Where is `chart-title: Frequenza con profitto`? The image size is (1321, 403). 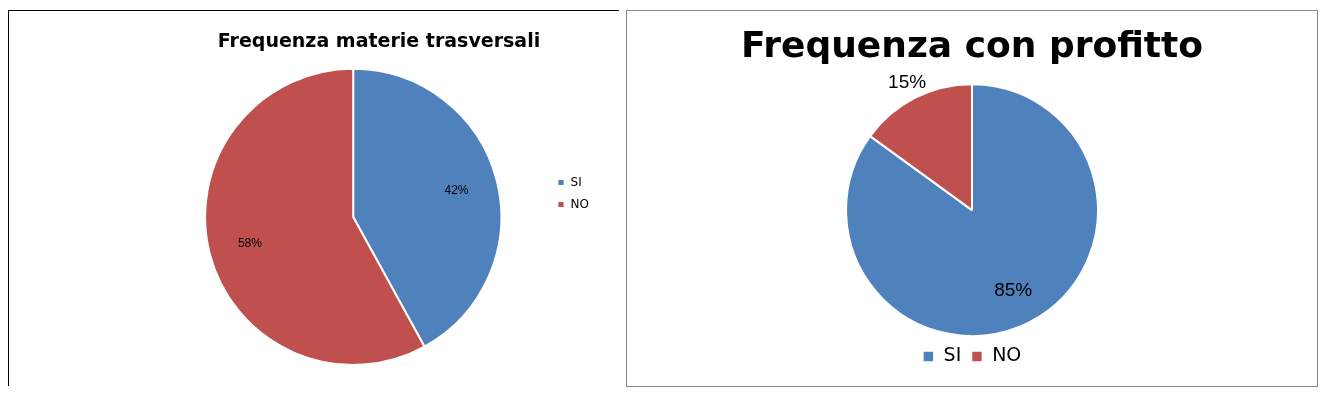
chart-title: Frequenza con profitto is located at coordinates (972, 44).